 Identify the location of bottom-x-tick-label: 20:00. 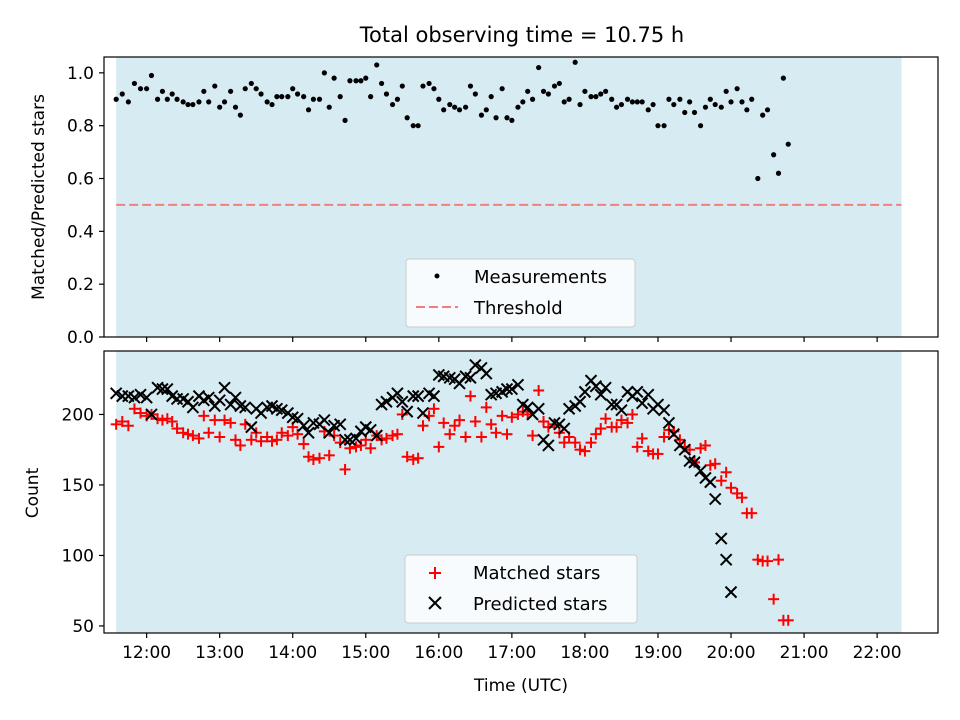
(731, 653).